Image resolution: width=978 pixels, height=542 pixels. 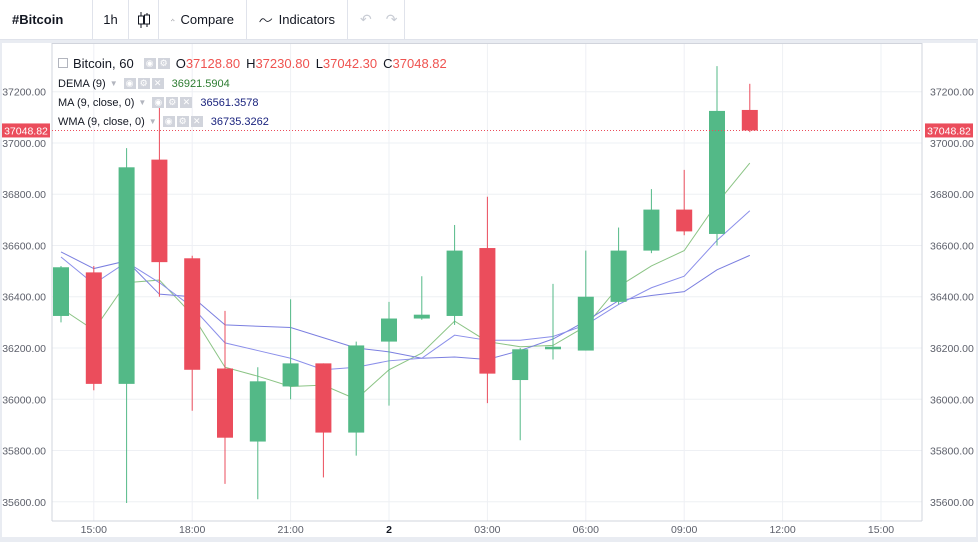 What do you see at coordinates (290, 530) in the screenshot?
I see `x-tick-label: 21:00` at bounding box center [290, 530].